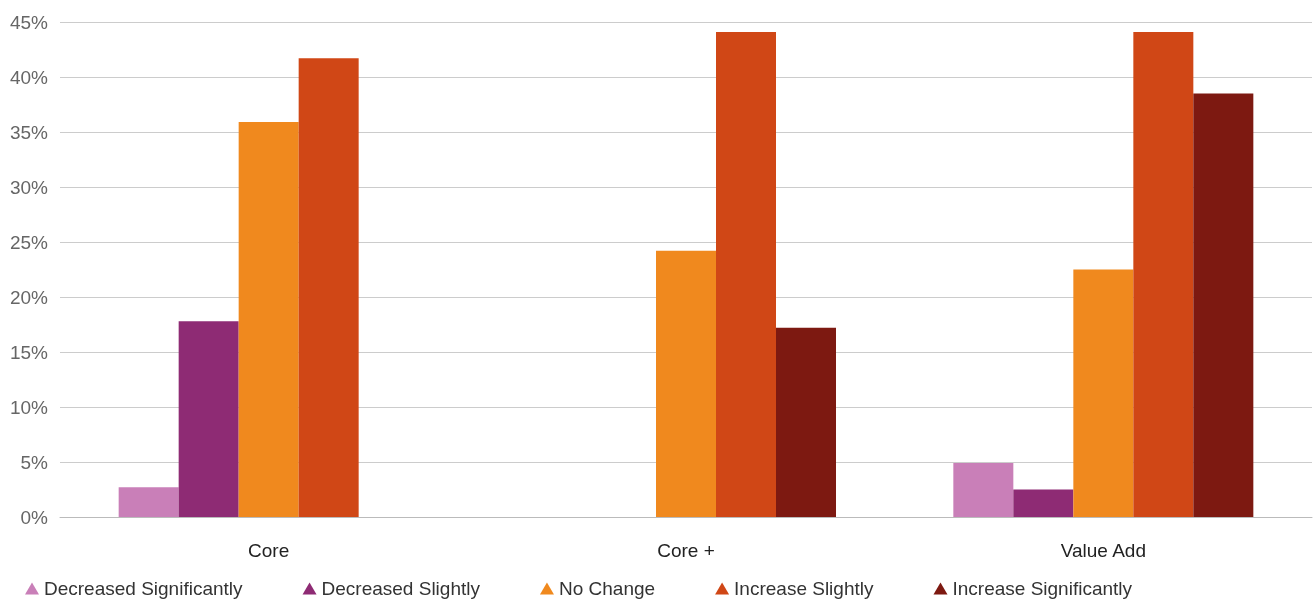 The height and width of the screenshot is (603, 1314). I want to click on legend-label: Increase Slightly, so click(804, 588).